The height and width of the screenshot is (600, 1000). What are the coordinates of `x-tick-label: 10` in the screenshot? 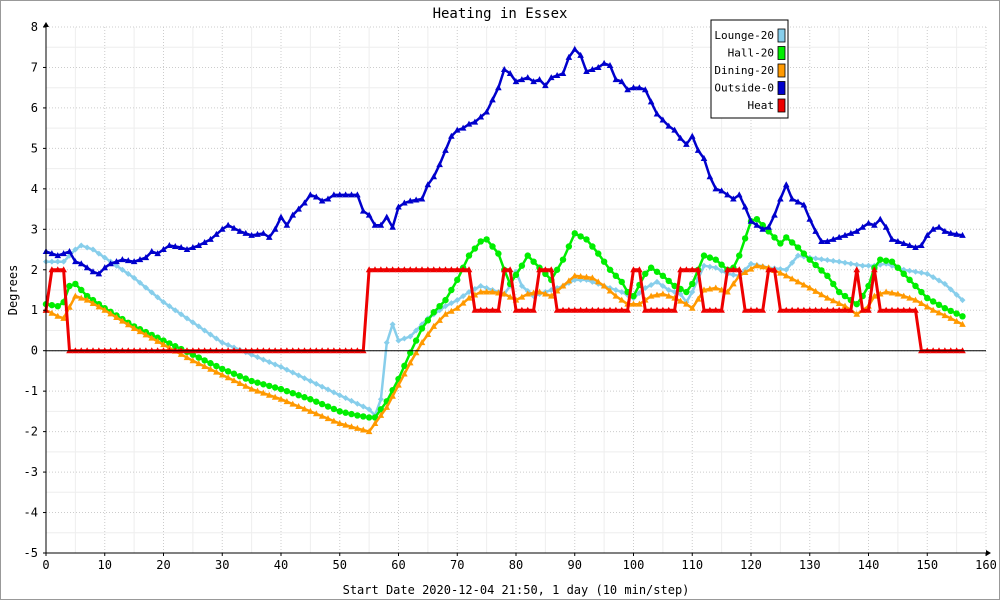 It's located at (105, 565).